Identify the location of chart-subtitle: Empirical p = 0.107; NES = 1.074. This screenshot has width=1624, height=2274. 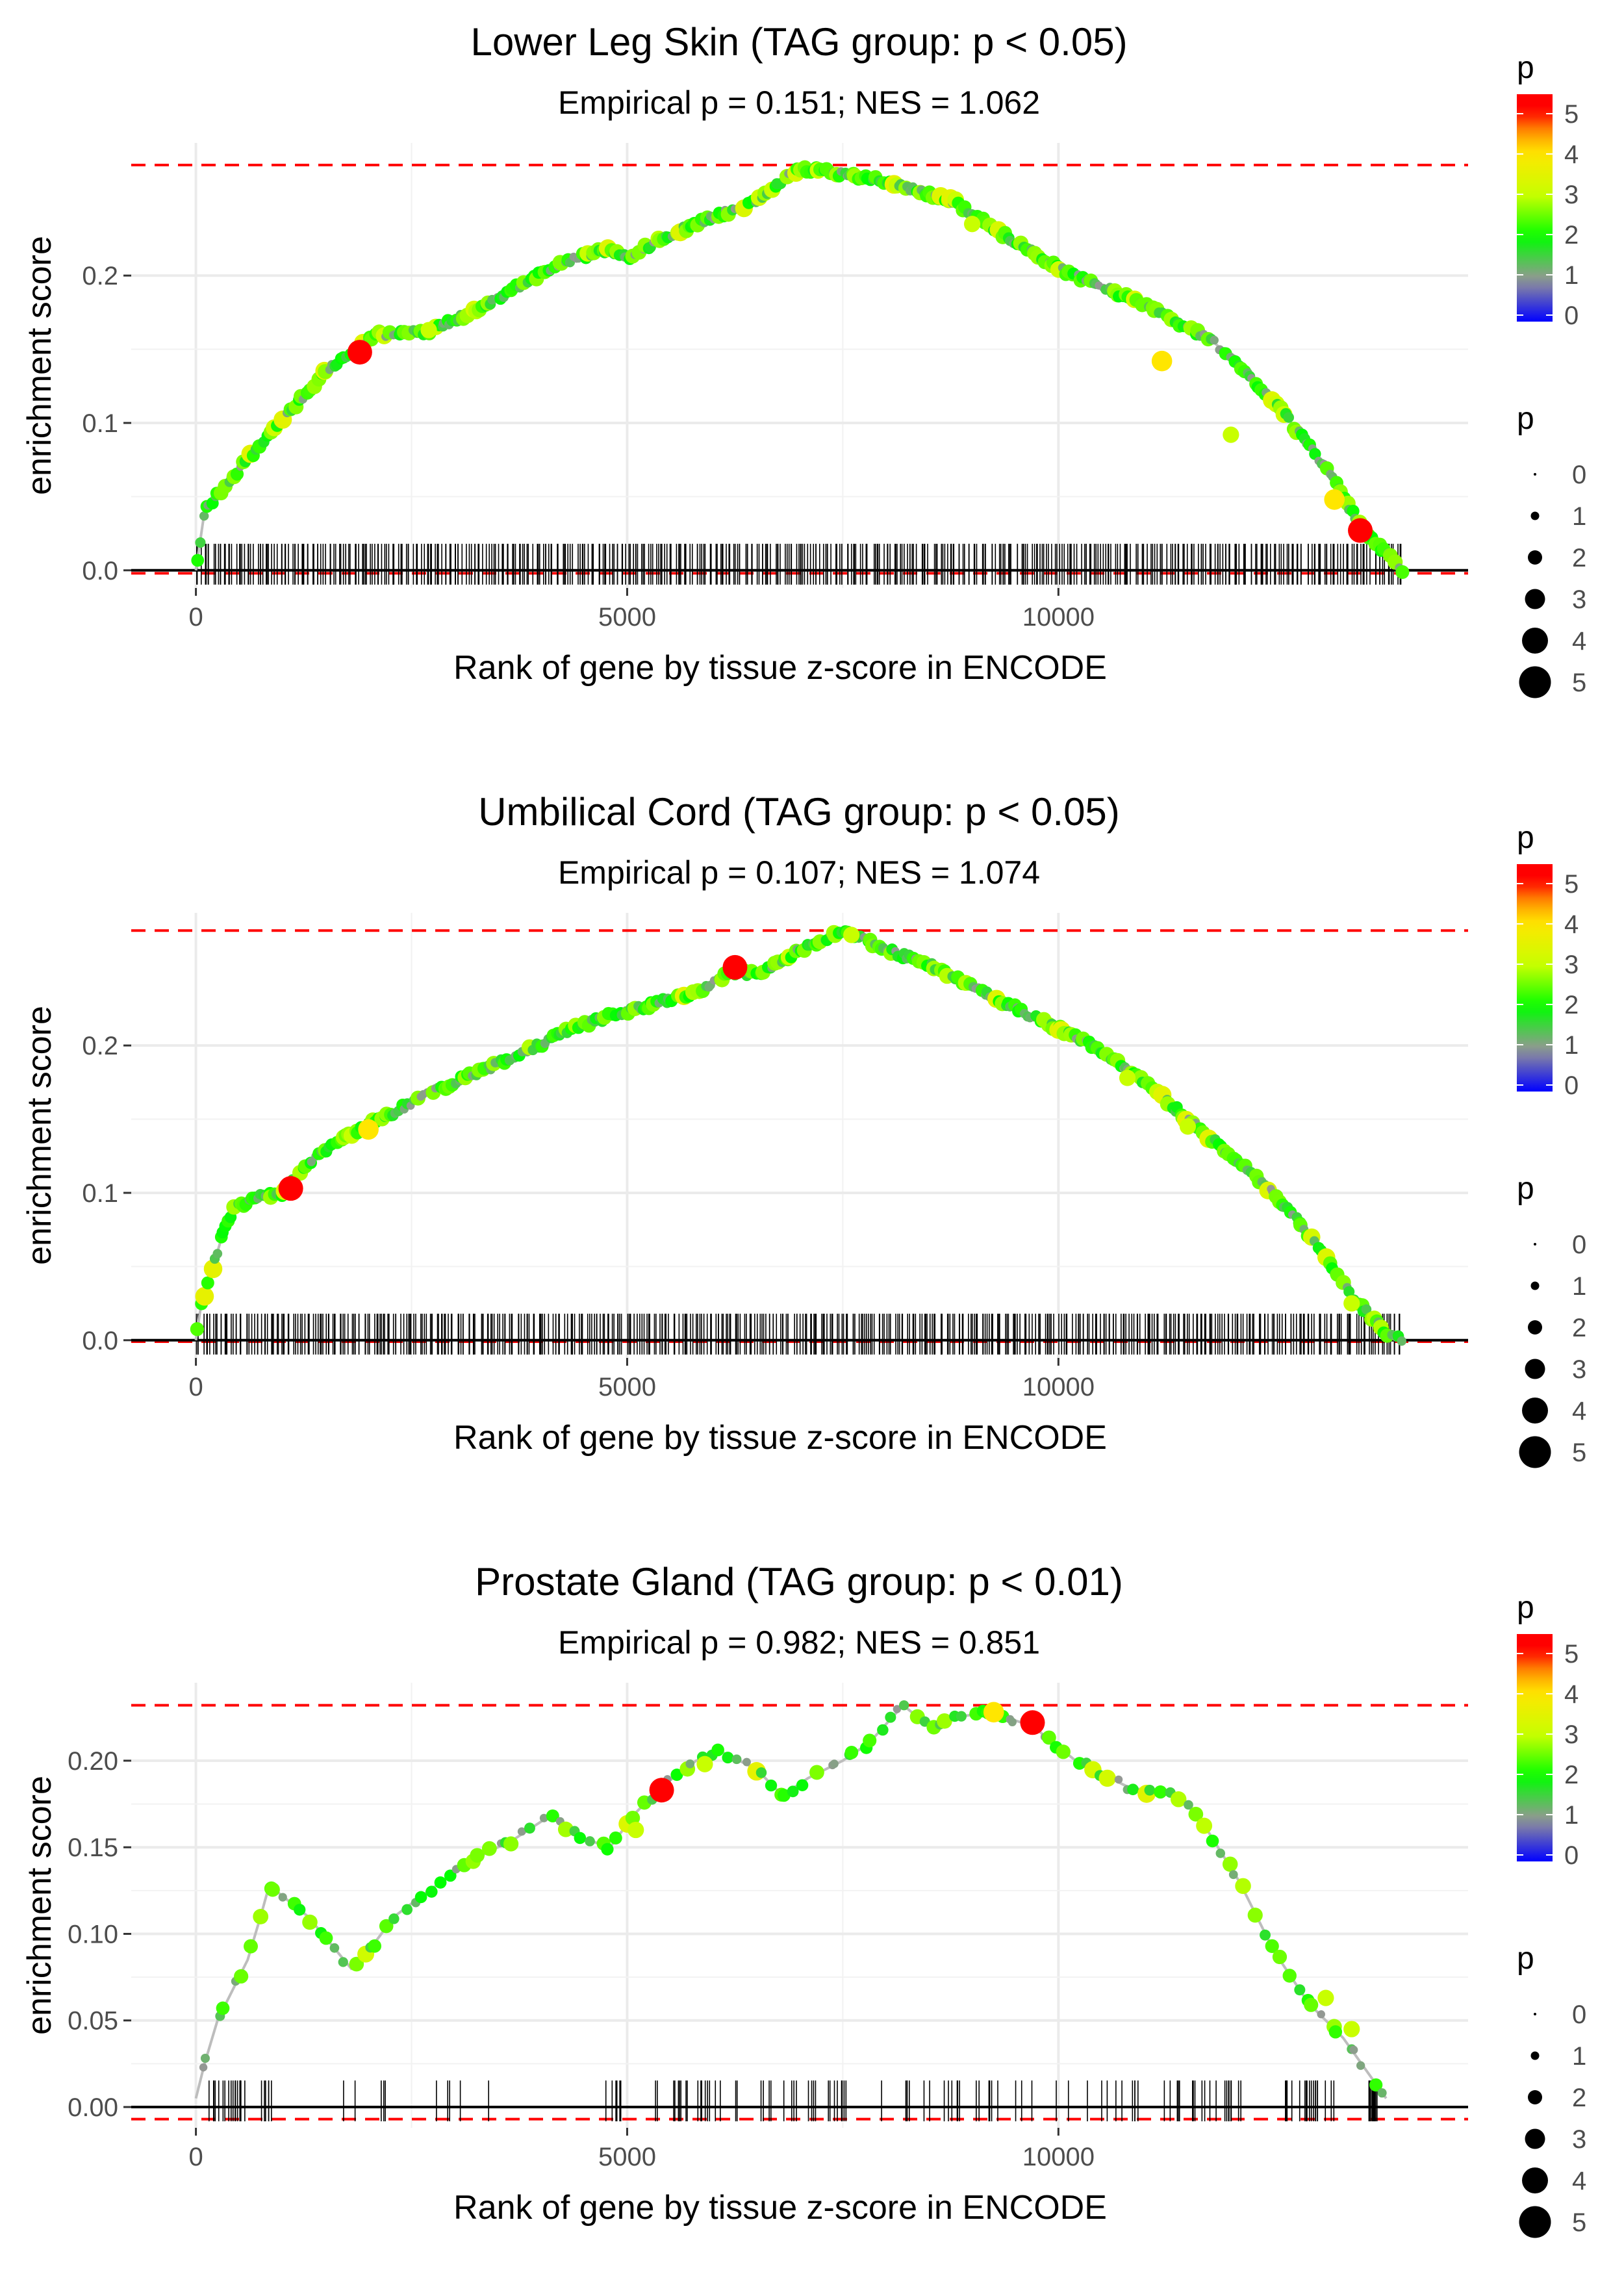
(799, 872).